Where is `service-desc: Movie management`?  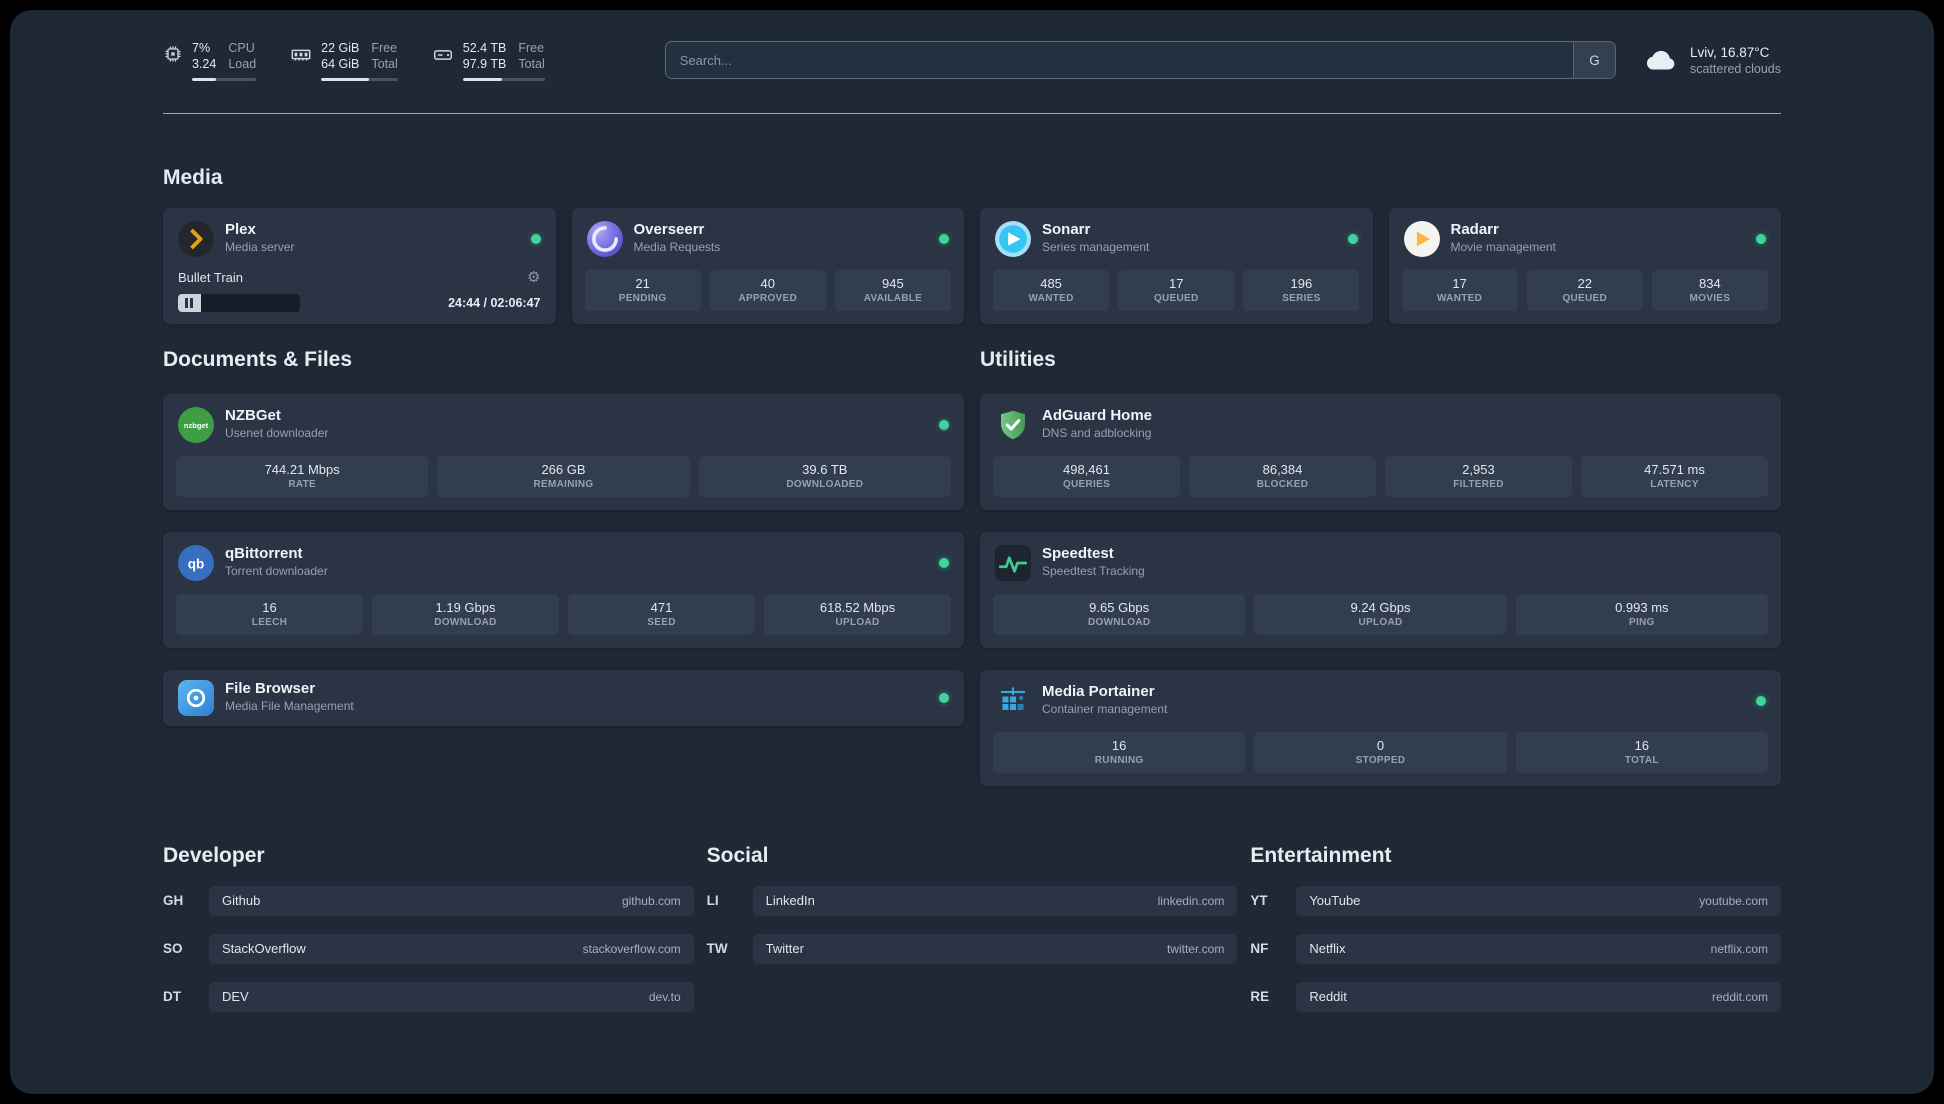 service-desc: Movie management is located at coordinates (1503, 247).